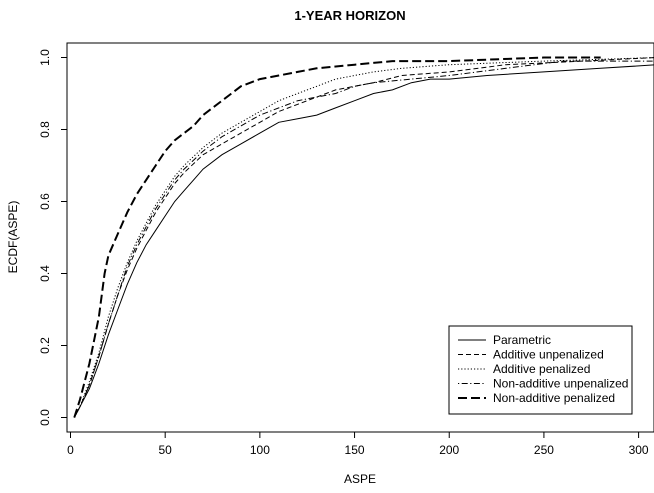 The width and height of the screenshot is (654, 493). I want to click on legend-box, so click(540, 370).